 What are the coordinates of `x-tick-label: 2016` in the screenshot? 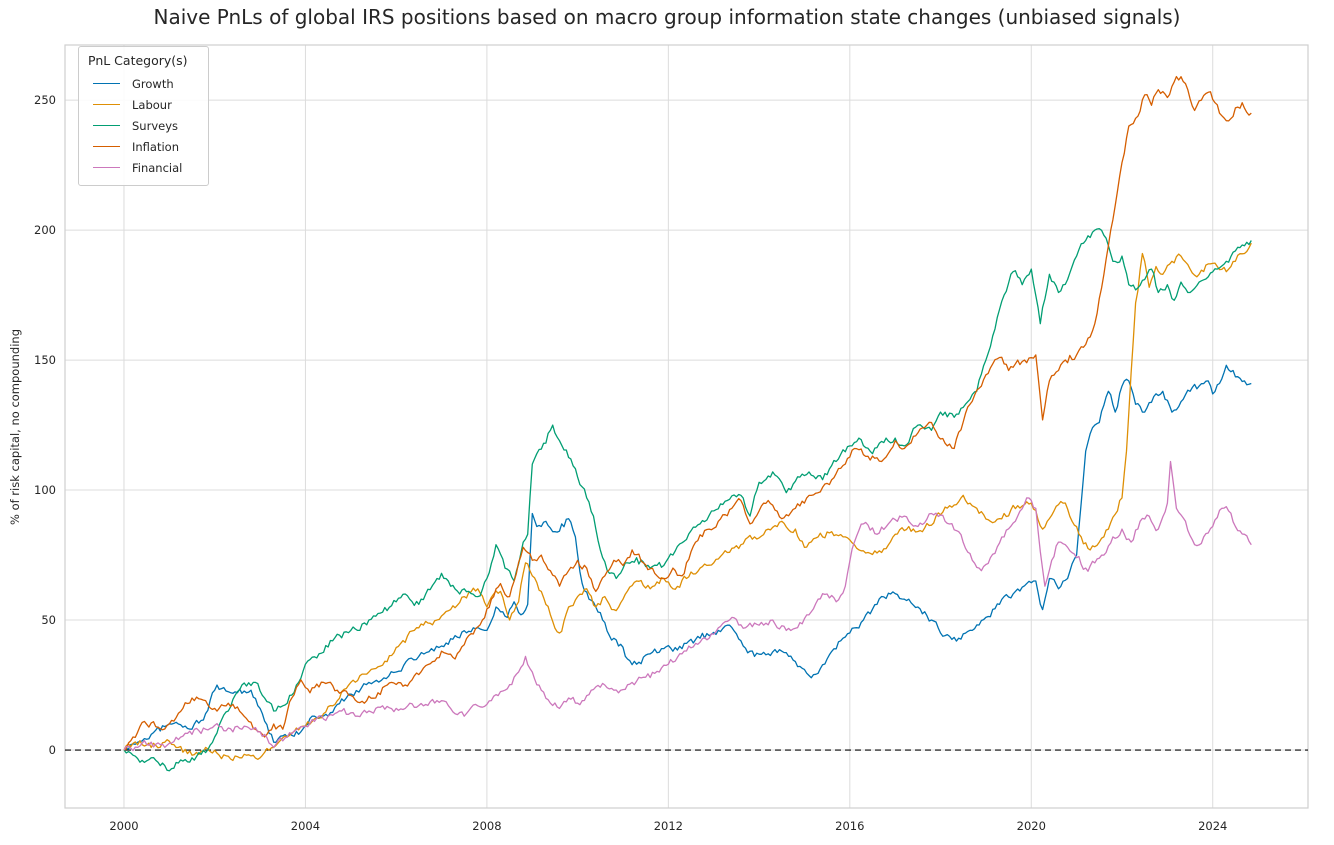 It's located at (849, 826).